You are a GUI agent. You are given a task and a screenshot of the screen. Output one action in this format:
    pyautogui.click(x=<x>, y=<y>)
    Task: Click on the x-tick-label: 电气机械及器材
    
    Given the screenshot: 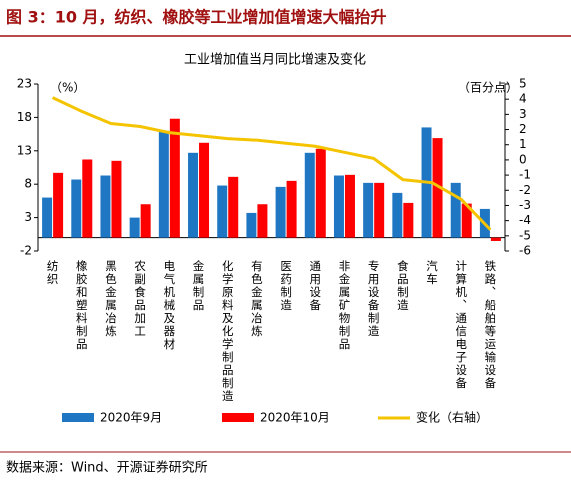 What is the action you would take?
    pyautogui.click(x=169, y=305)
    